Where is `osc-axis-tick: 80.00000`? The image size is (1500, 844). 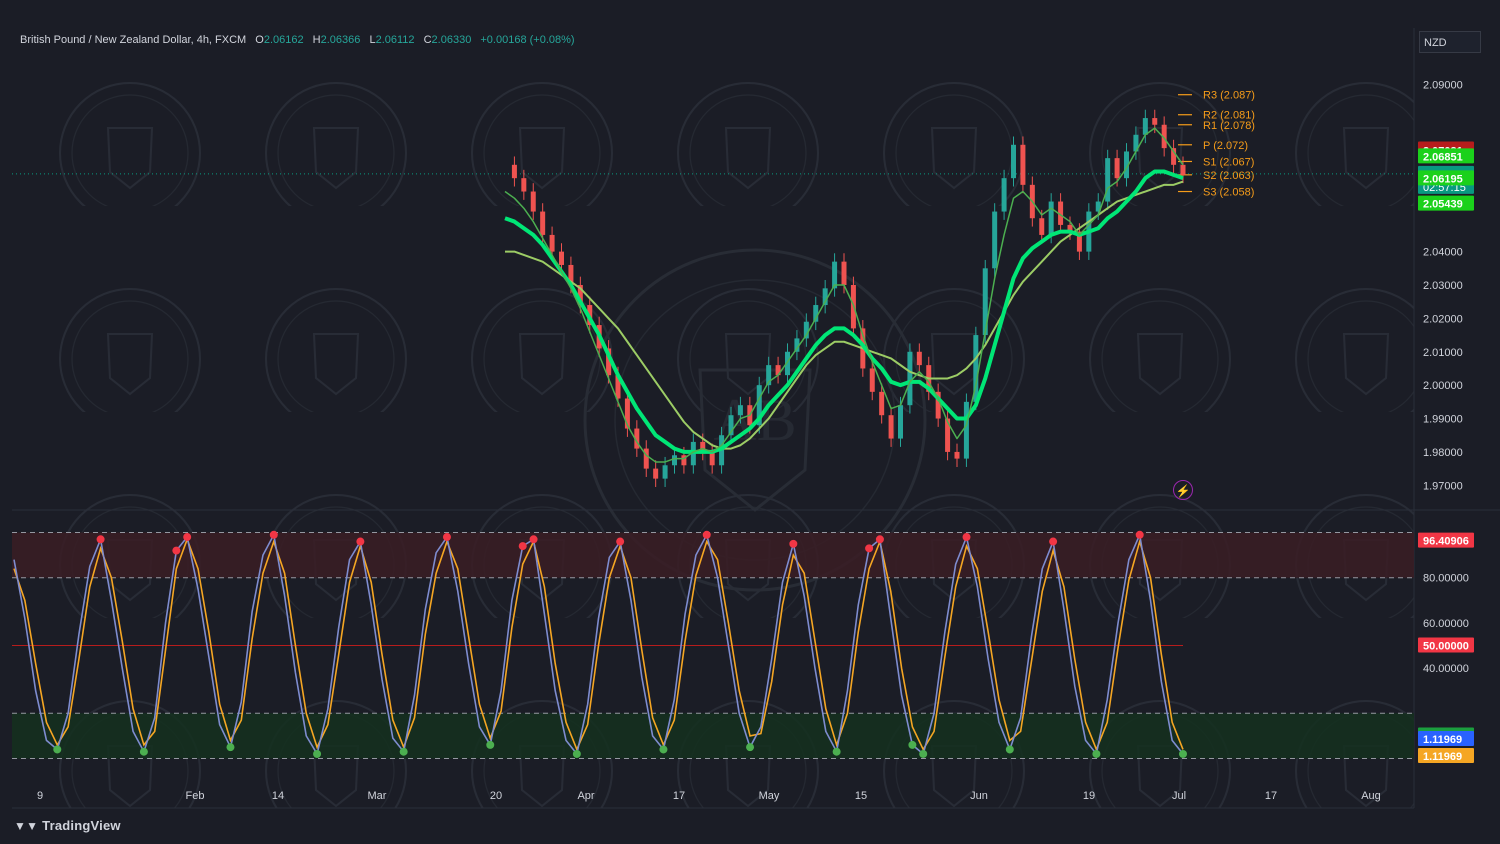 osc-axis-tick: 80.00000 is located at coordinates (1446, 579).